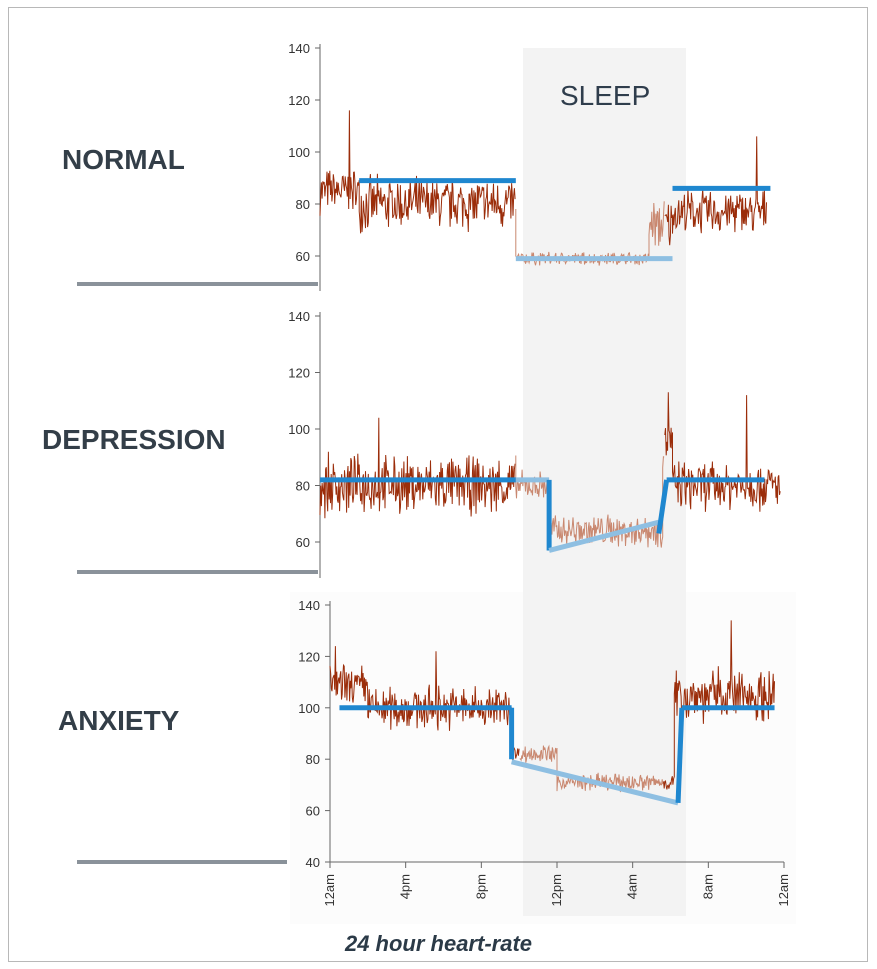 The width and height of the screenshot is (877, 969). Describe the element at coordinates (438, 943) in the screenshot. I see `footer-caption: 24 hour heart-rate` at that location.